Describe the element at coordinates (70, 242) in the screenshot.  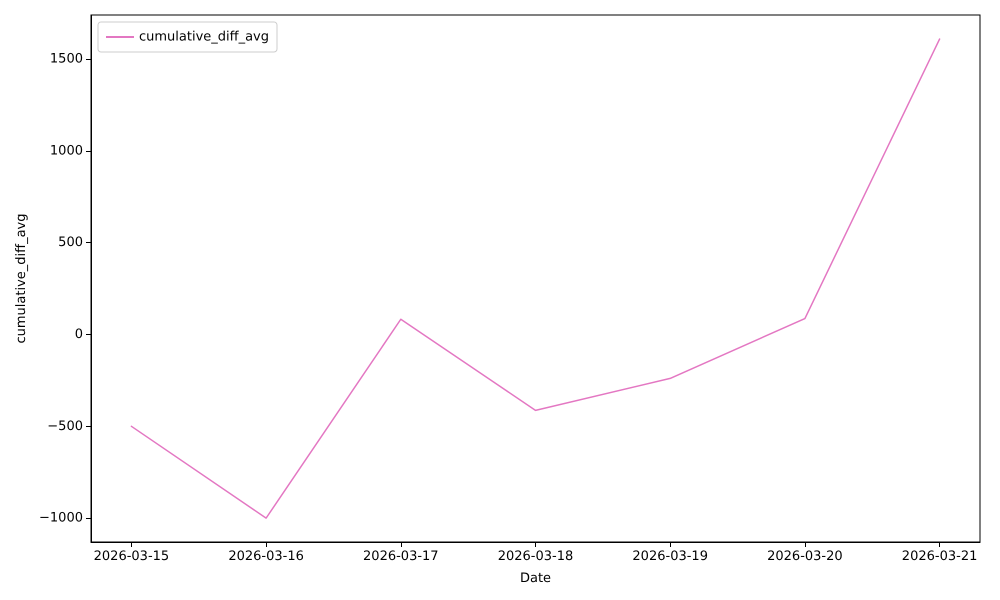
I see `y-tick-label: 500` at that location.